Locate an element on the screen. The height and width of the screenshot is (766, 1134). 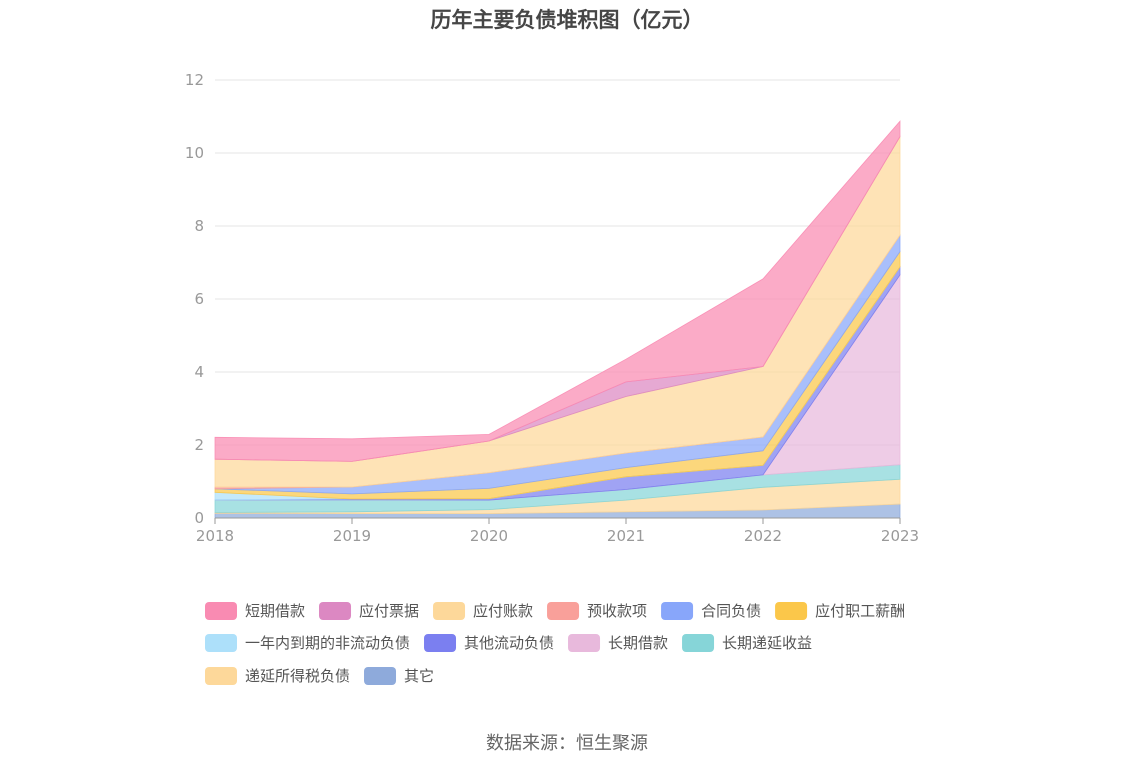
y-tick-label: 6 is located at coordinates (199, 299).